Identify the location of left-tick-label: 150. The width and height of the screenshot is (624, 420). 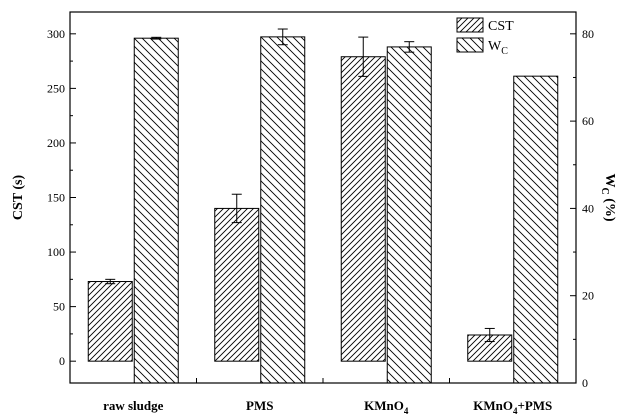
(56, 198).